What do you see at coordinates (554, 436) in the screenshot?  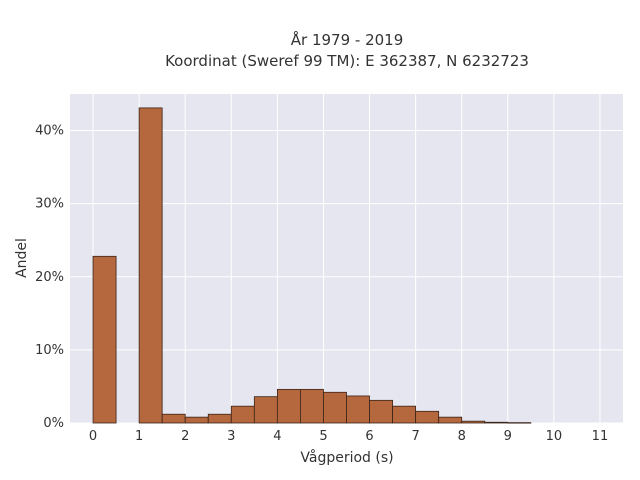 I see `x-tick-label: 10` at bounding box center [554, 436].